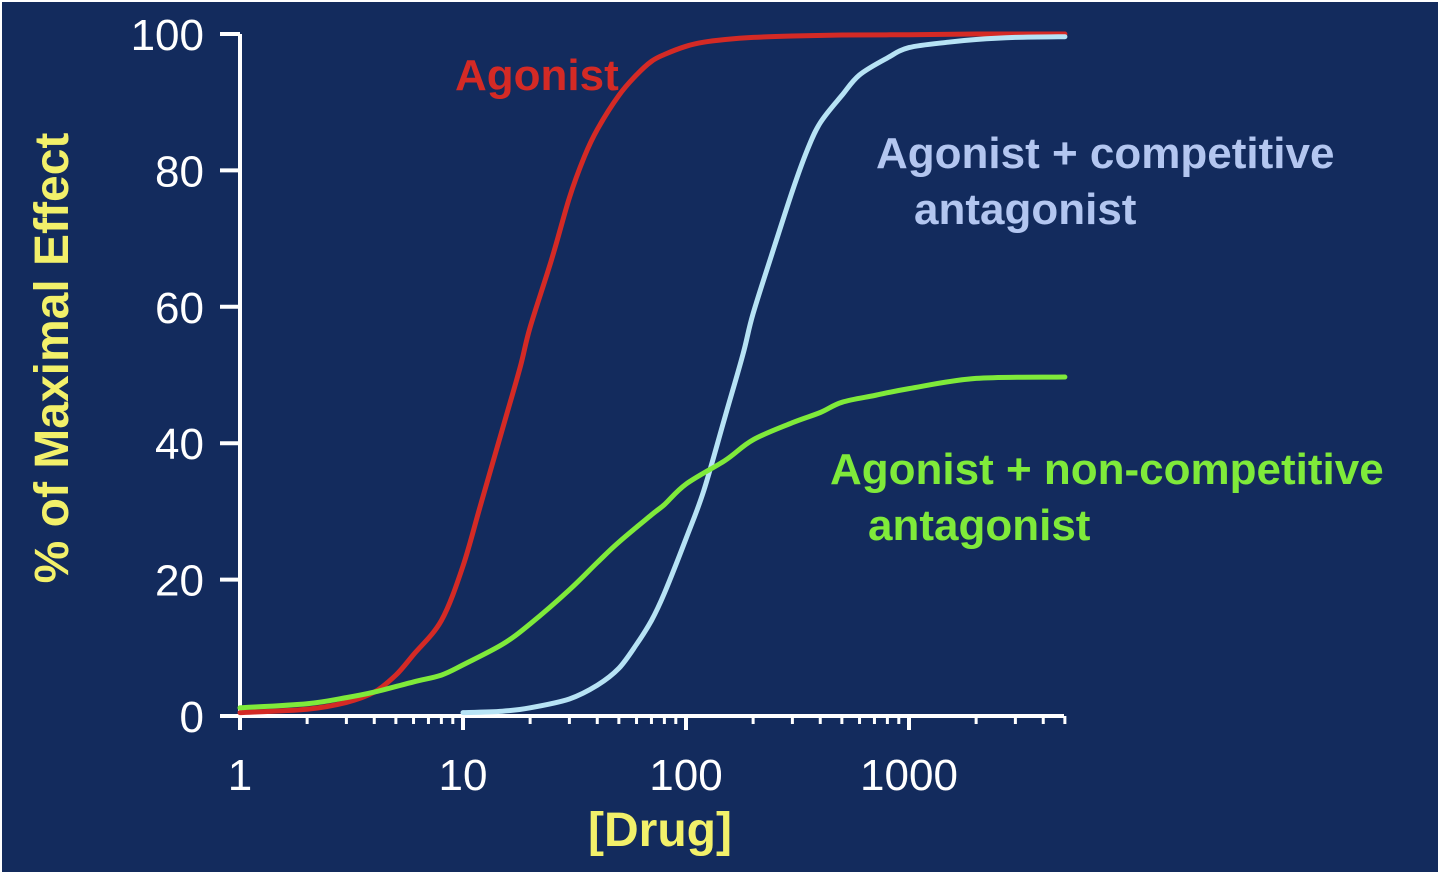 This screenshot has width=1440, height=878. What do you see at coordinates (909, 775) in the screenshot?
I see `x-tick-label: 1000` at bounding box center [909, 775].